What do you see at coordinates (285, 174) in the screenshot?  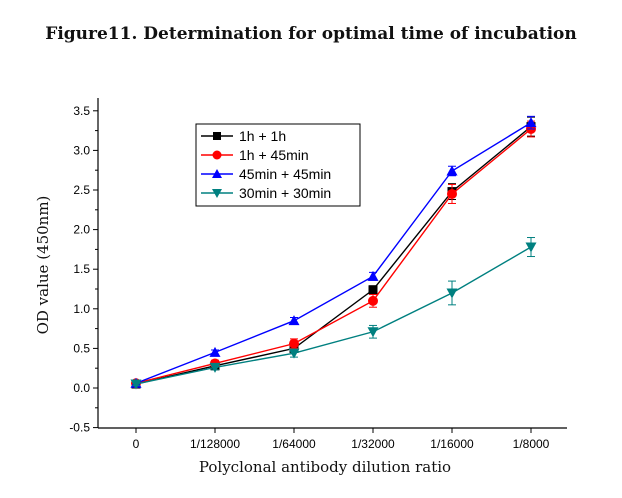 I see `legend-label: 45min + 45min` at bounding box center [285, 174].